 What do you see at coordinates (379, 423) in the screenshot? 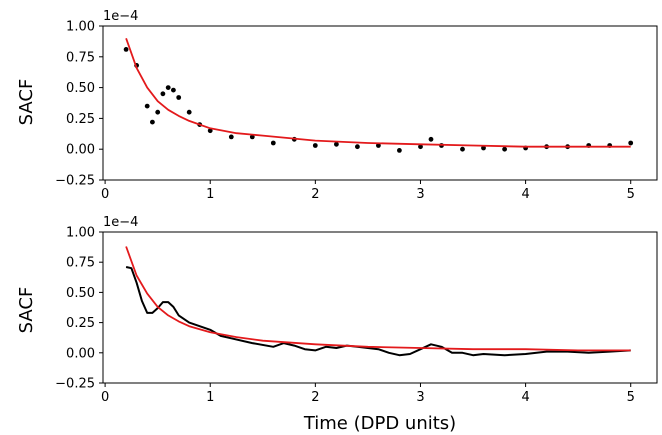
I see `x-axis-label: Time (DPD units)` at bounding box center [379, 423].